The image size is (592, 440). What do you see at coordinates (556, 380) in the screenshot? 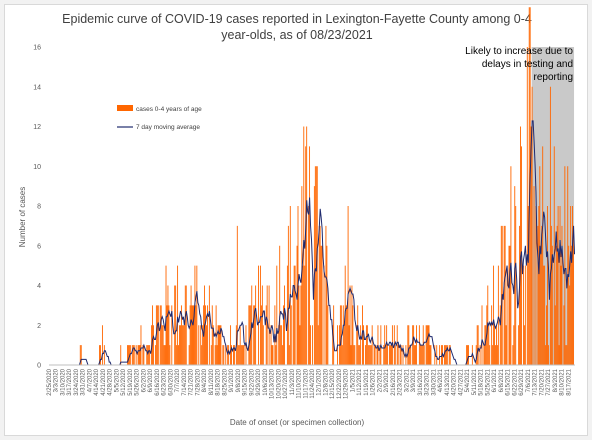
I see `x-tick-label: 8/3/2021` at bounding box center [556, 380].